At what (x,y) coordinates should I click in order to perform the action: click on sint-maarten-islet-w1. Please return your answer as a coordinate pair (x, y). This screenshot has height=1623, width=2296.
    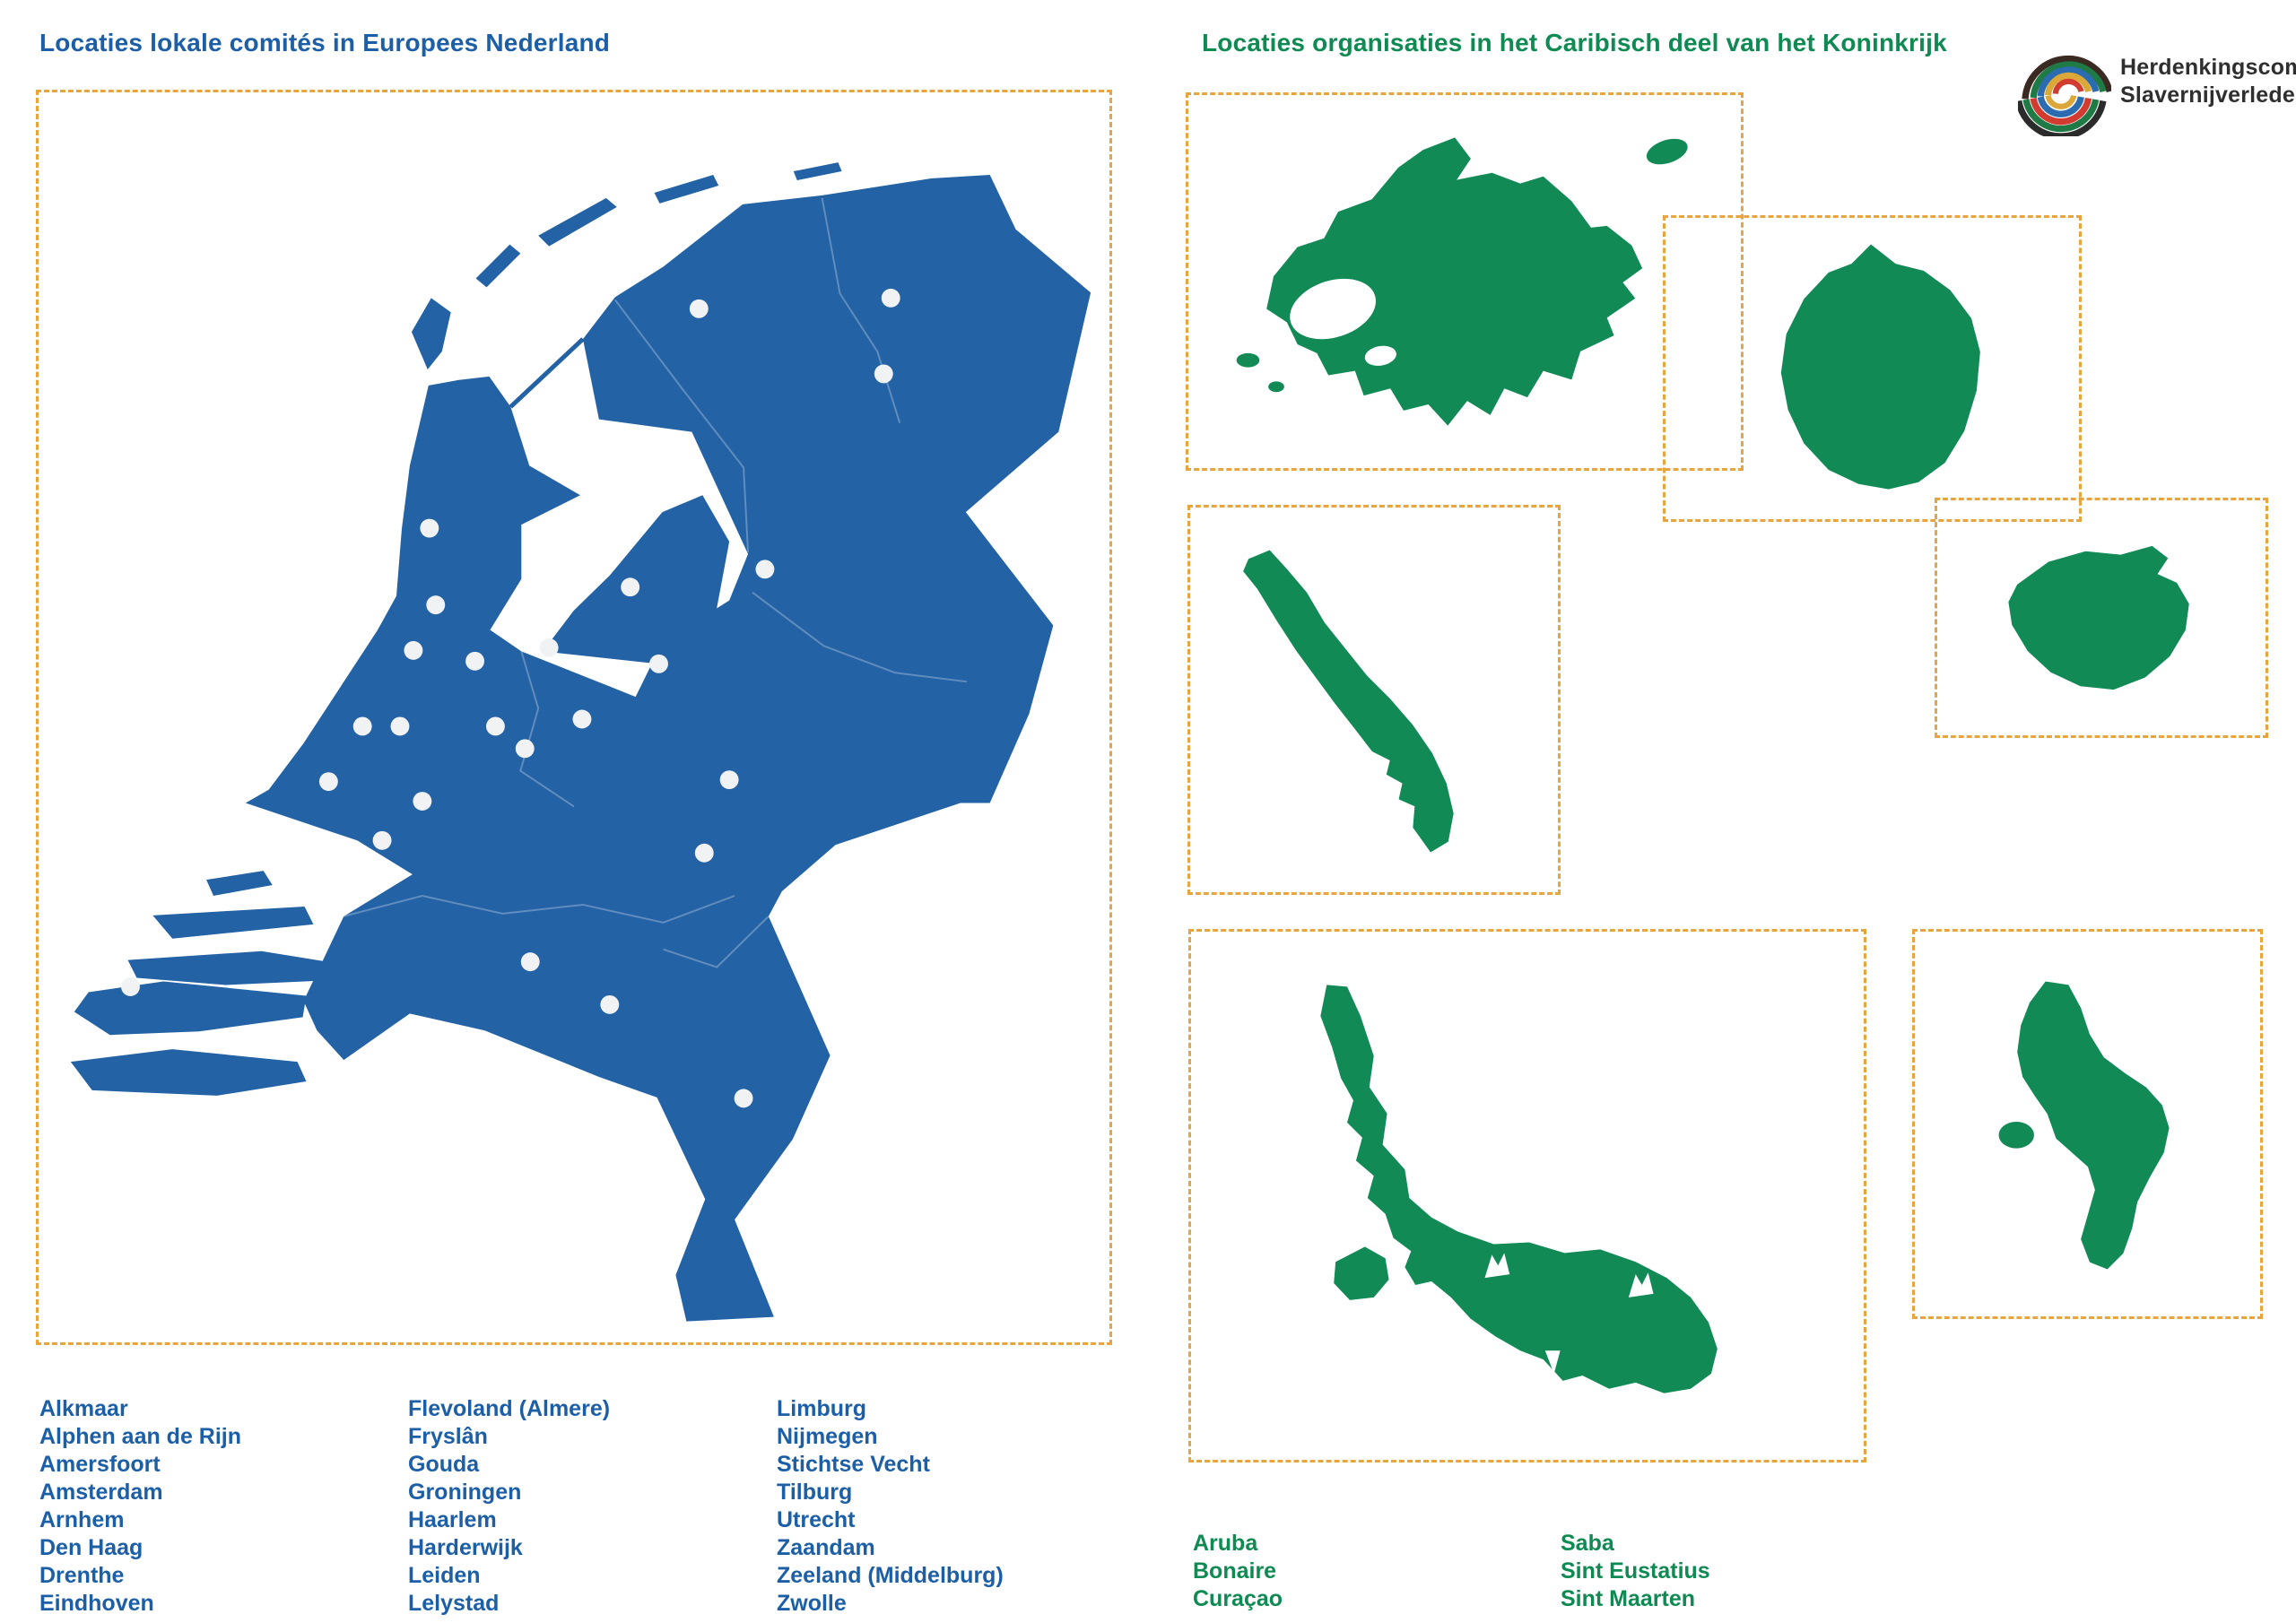
    Looking at the image, I should click on (1248, 360).